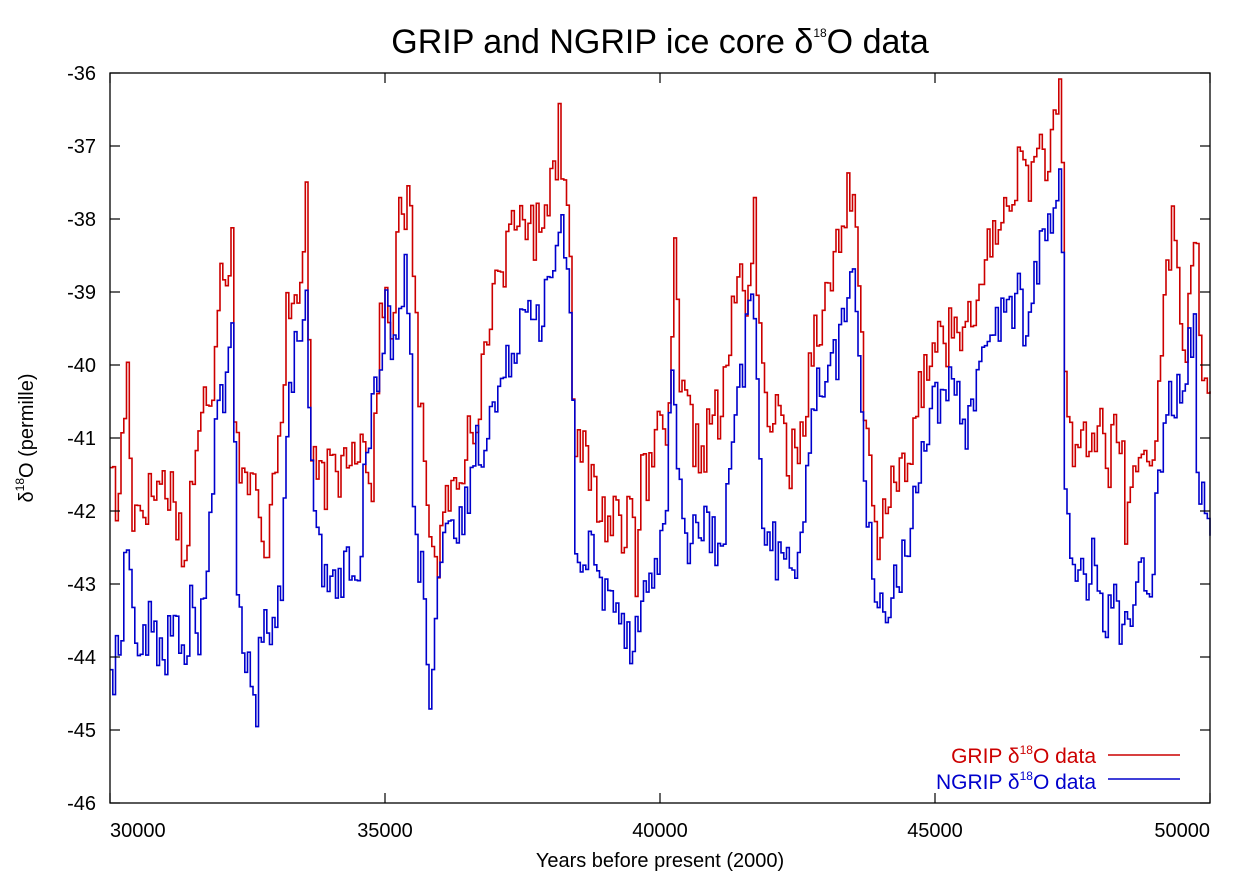 The width and height of the screenshot is (1250, 875). I want to click on y-tick-label: -42, so click(81, 512).